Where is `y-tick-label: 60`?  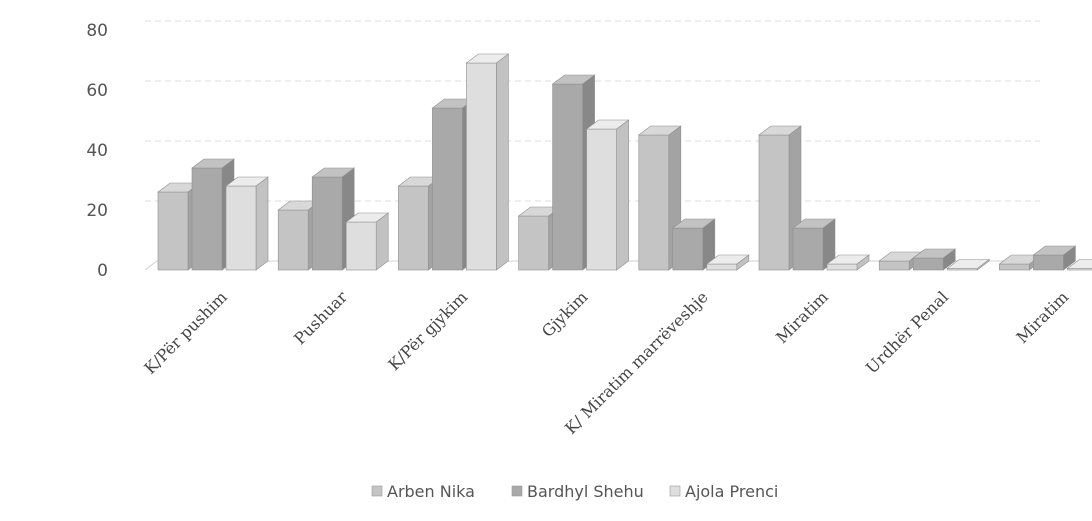
y-tick-label: 60 is located at coordinates (97, 91).